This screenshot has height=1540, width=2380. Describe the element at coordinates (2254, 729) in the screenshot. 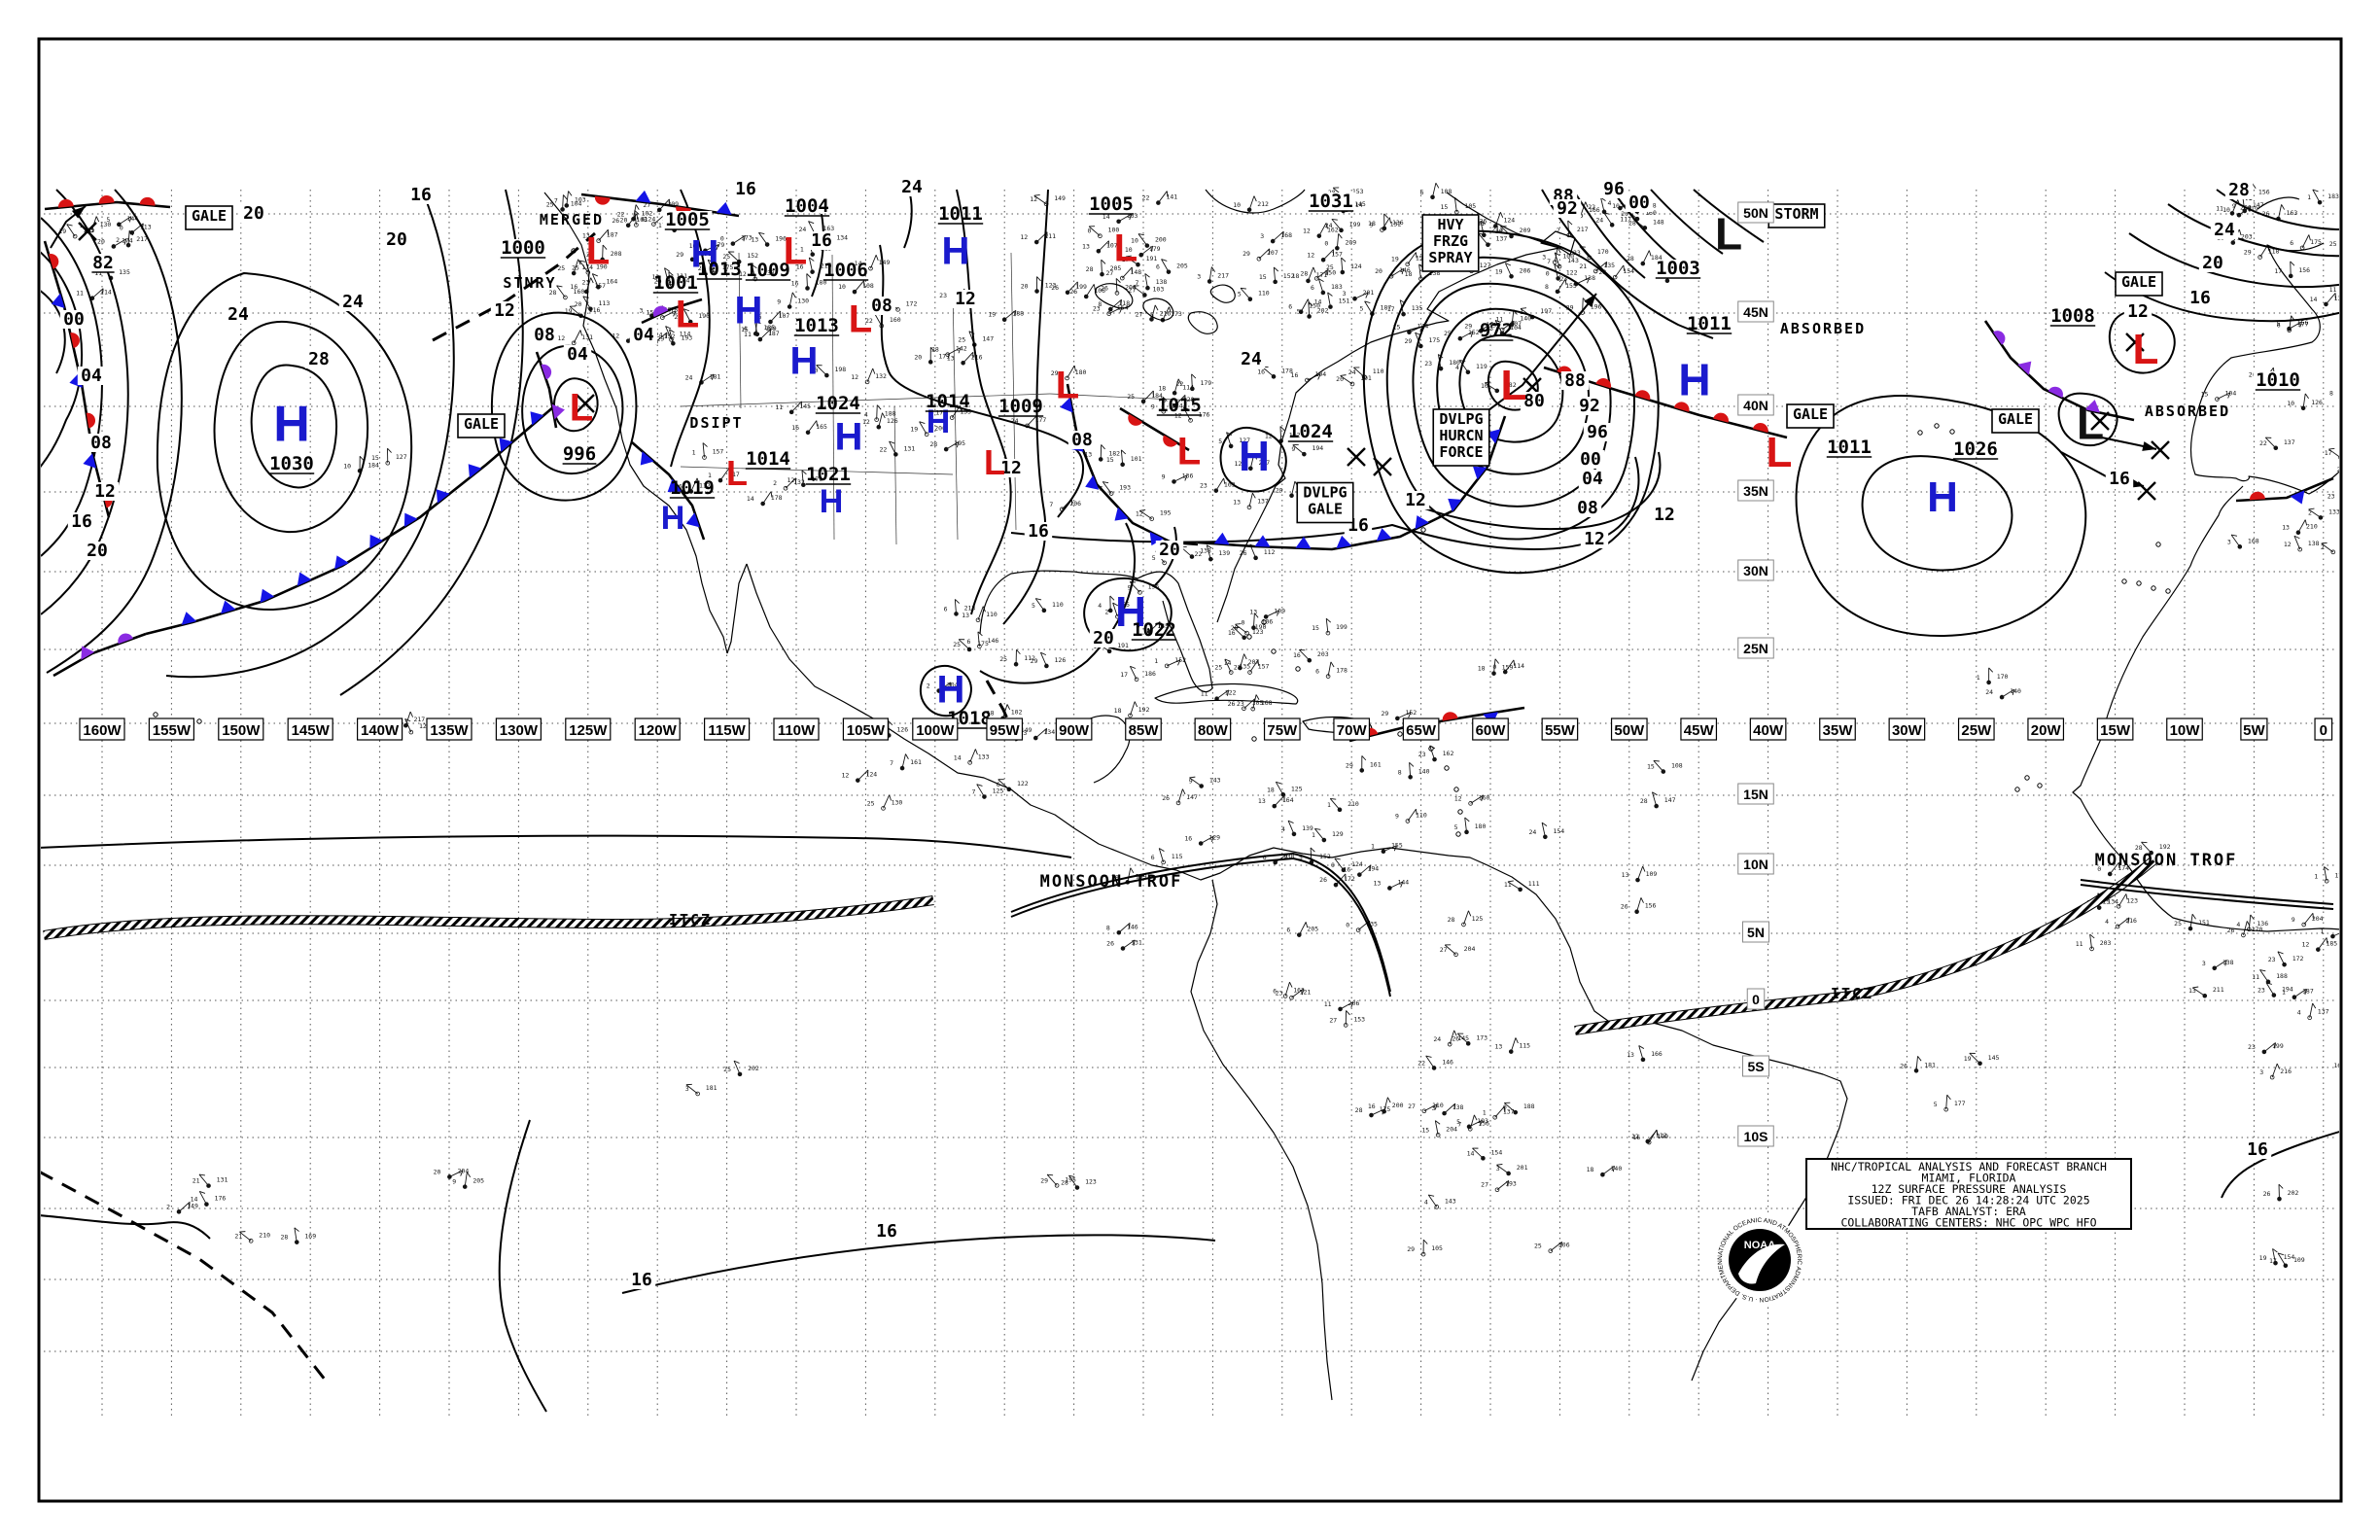

I see `longitude-label: 5W` at that location.